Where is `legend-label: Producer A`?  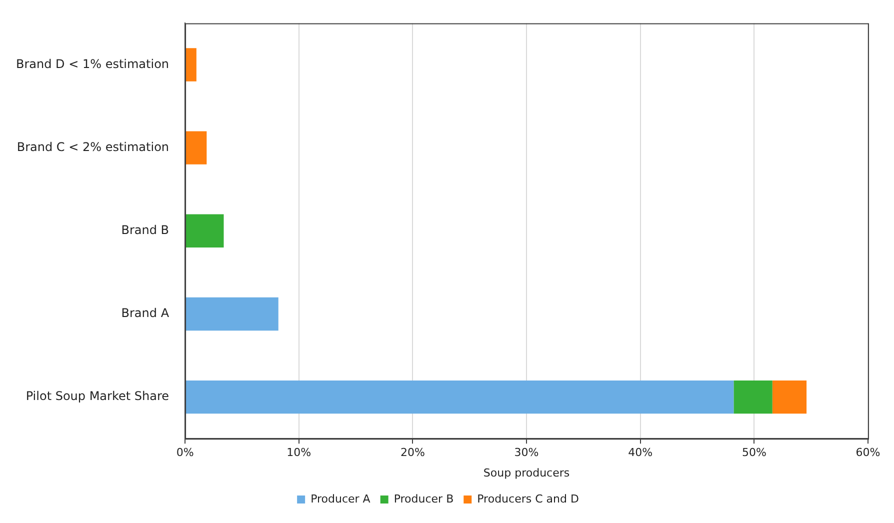
legend-label: Producer A is located at coordinates (340, 499).